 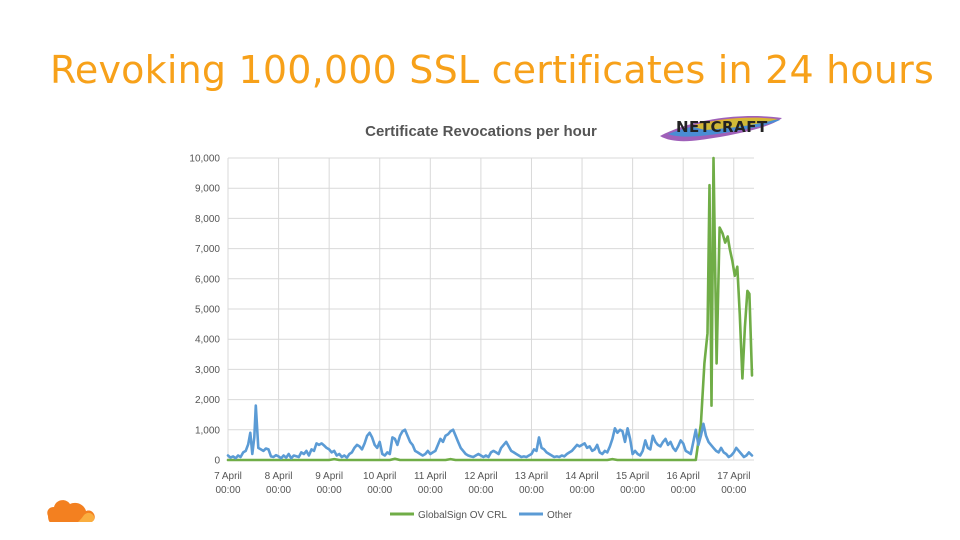 I want to click on cloud-logo-shape, so click(x=71, y=511).